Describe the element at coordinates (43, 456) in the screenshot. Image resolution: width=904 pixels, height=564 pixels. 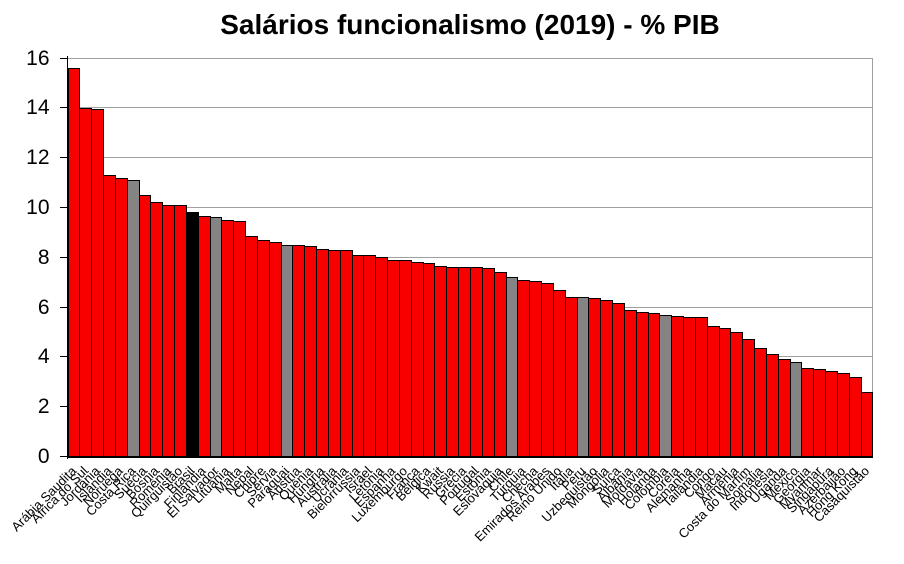
I see `y-tick-label-0: 0` at that location.